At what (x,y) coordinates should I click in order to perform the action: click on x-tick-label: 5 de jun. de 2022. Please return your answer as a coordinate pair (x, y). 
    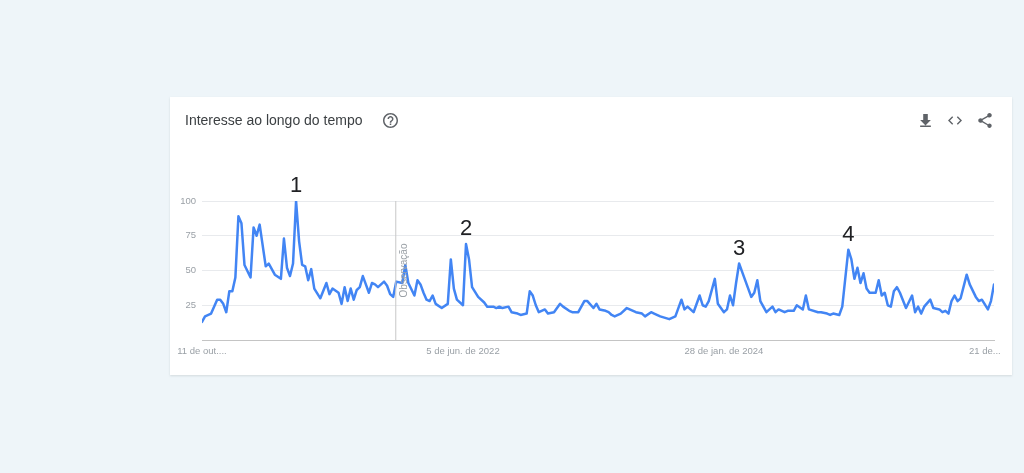
    Looking at the image, I should click on (463, 351).